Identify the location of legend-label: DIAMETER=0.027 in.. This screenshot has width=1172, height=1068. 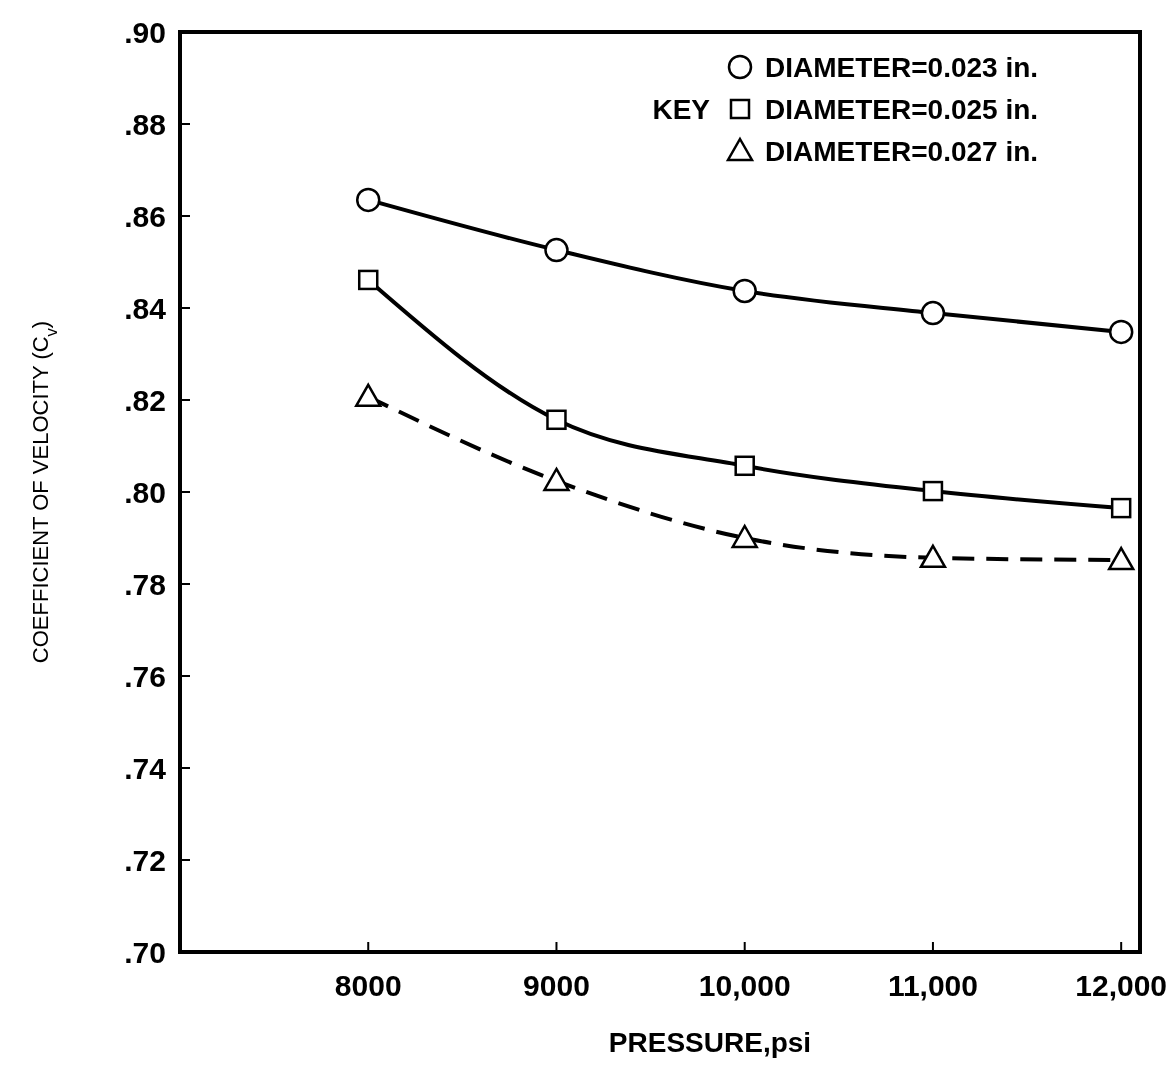
(902, 151).